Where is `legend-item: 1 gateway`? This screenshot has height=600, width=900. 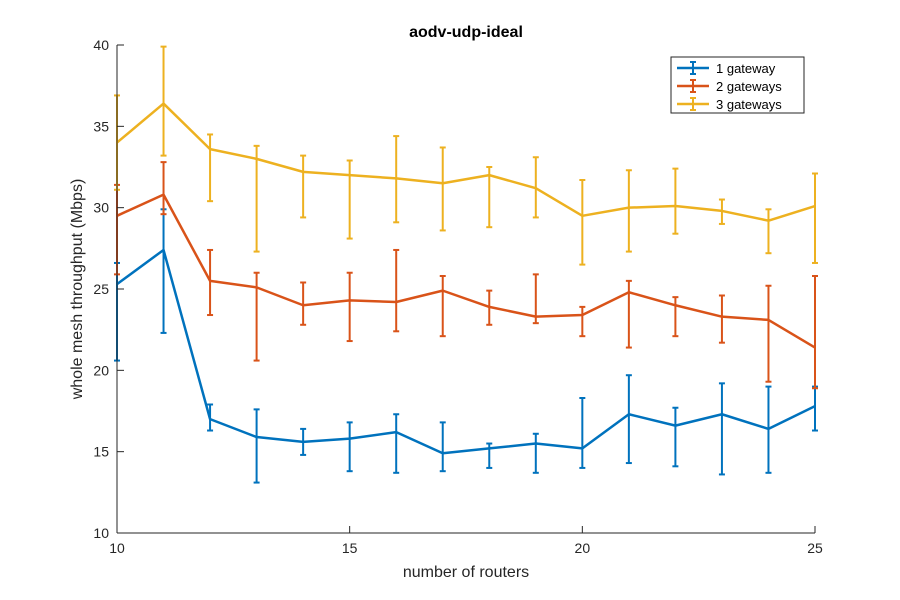 legend-item: 1 gateway is located at coordinates (726, 68).